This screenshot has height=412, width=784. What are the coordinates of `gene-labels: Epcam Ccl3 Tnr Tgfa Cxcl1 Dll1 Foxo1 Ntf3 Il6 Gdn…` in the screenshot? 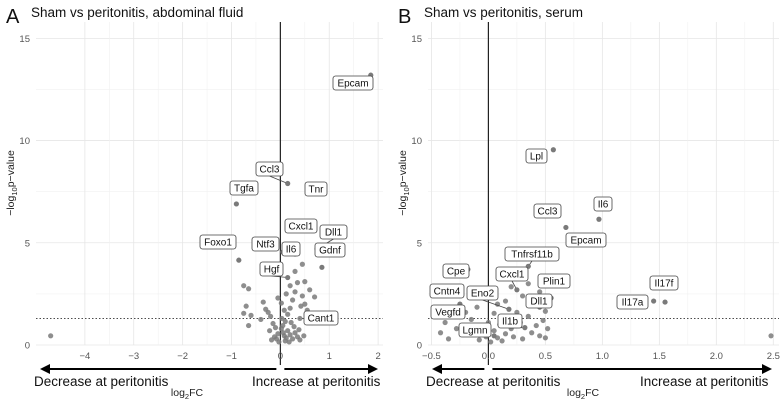 It's located at (286, 199).